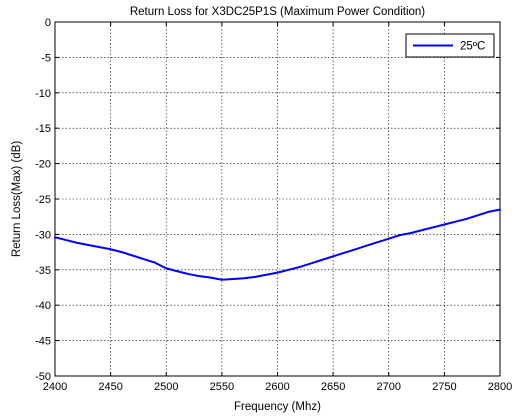 The width and height of the screenshot is (514, 419). What do you see at coordinates (43, 235) in the screenshot?
I see `y-tick-label: -30` at bounding box center [43, 235].